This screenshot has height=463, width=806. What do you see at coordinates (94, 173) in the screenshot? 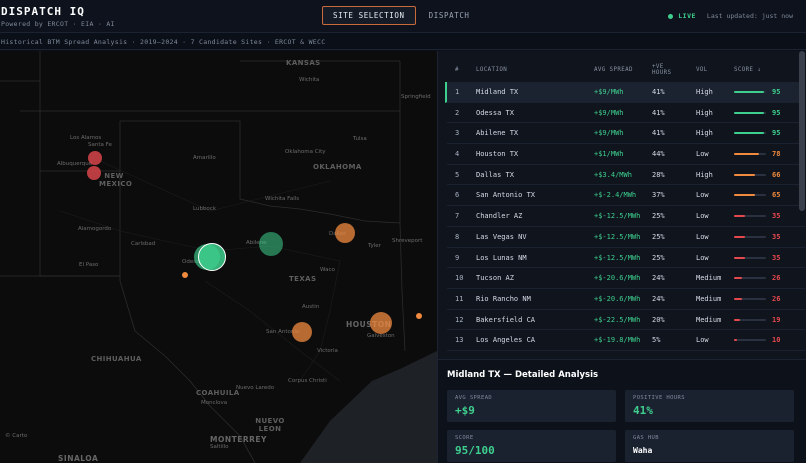
I see `site-marker-los-lunas` at bounding box center [94, 173].